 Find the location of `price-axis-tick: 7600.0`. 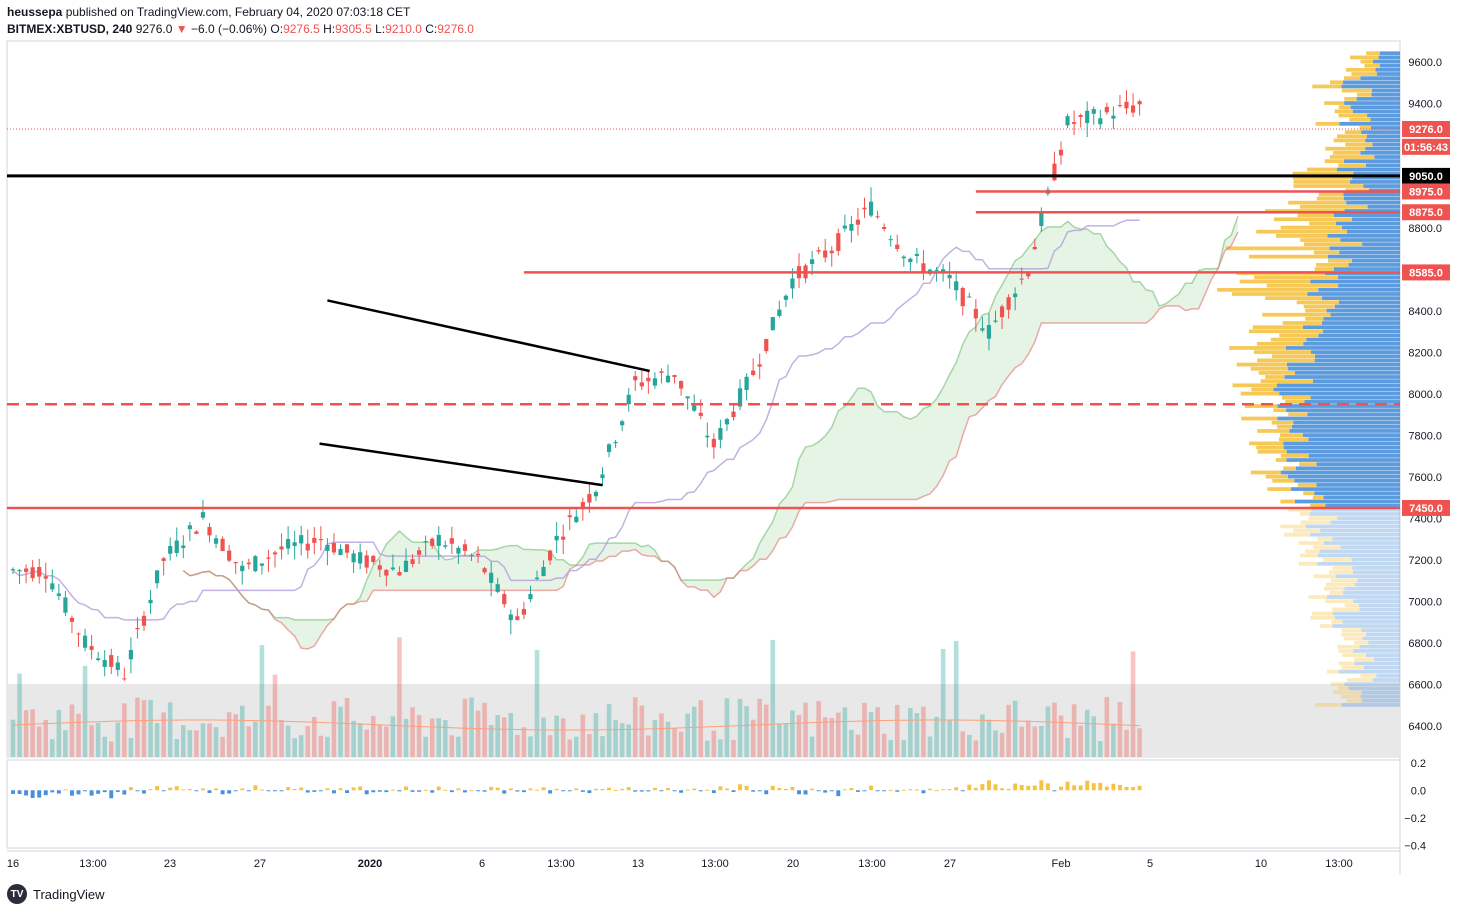

price-axis-tick: 7600.0 is located at coordinates (1425, 478).